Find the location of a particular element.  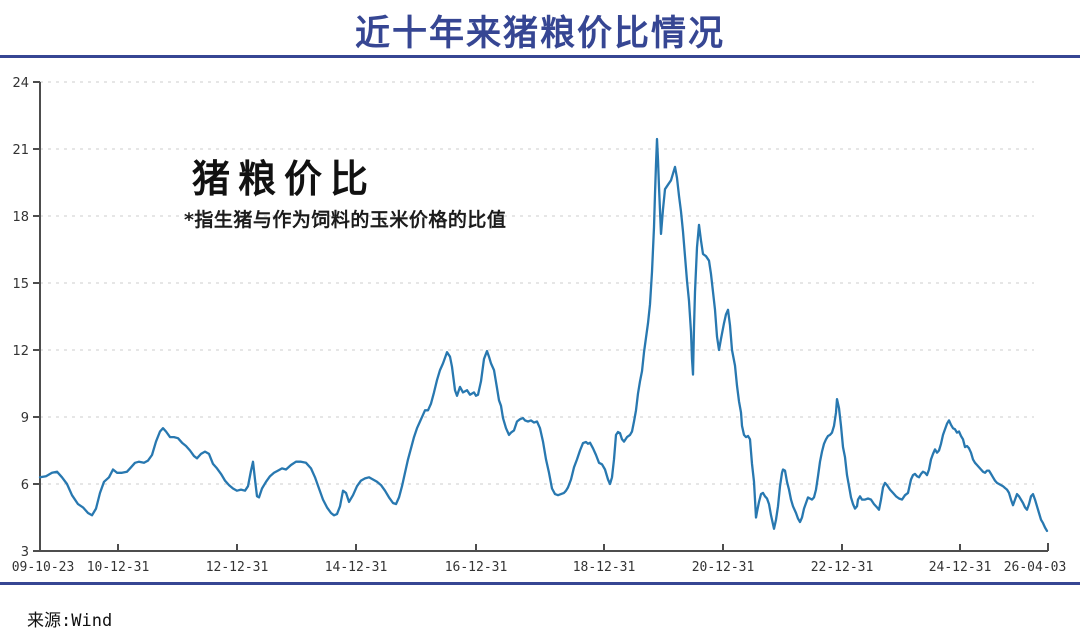

svg-text: 18 is located at coordinates (20, 217).